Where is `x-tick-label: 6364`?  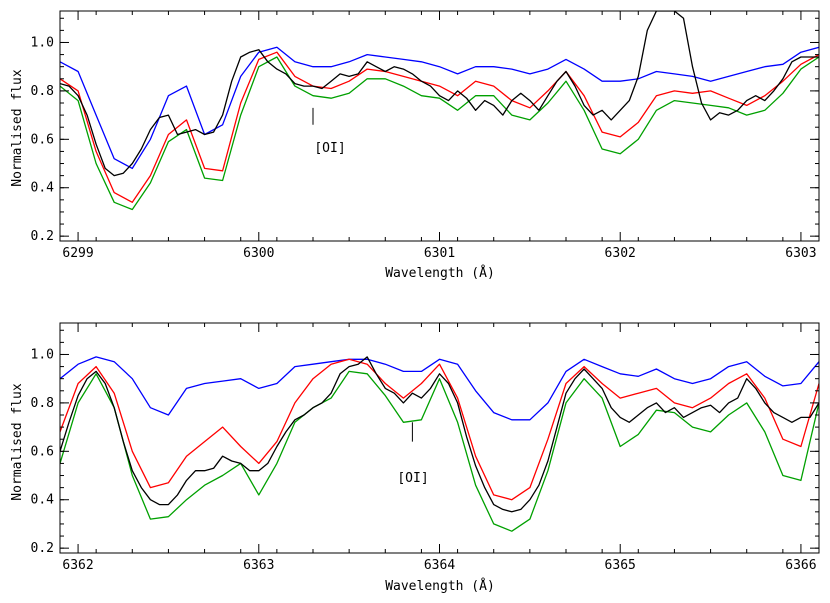
x-tick-label: 6364 is located at coordinates (439, 565).